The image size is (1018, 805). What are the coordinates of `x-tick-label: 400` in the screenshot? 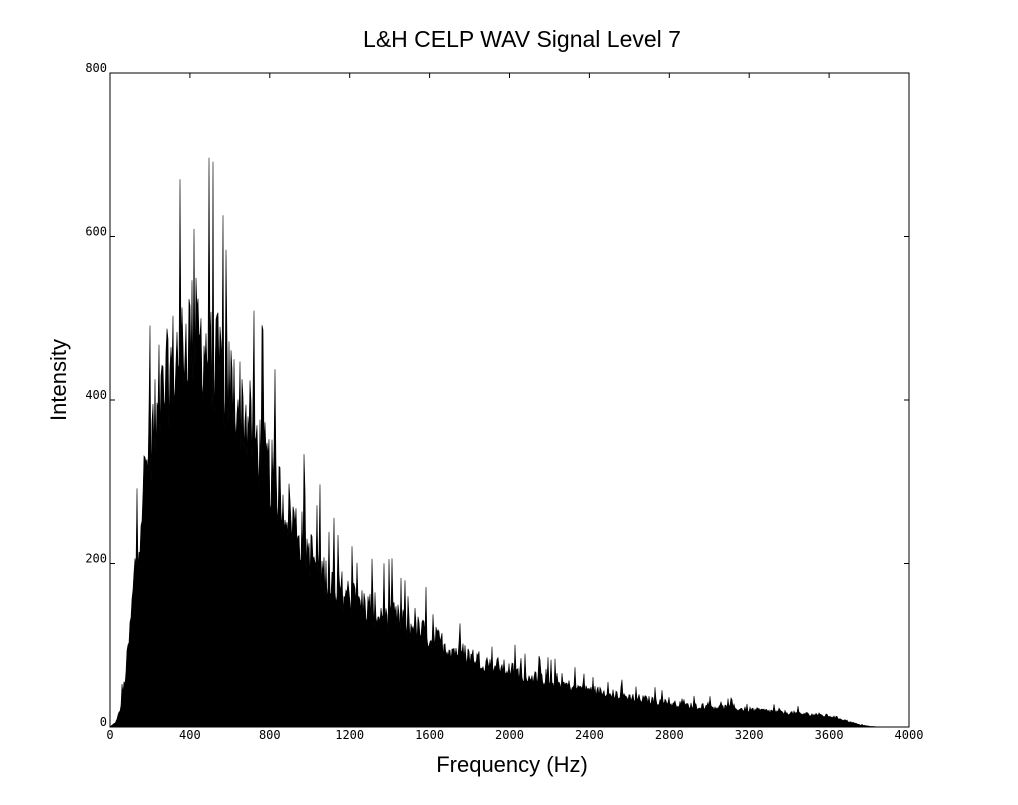 It's located at (190, 735).